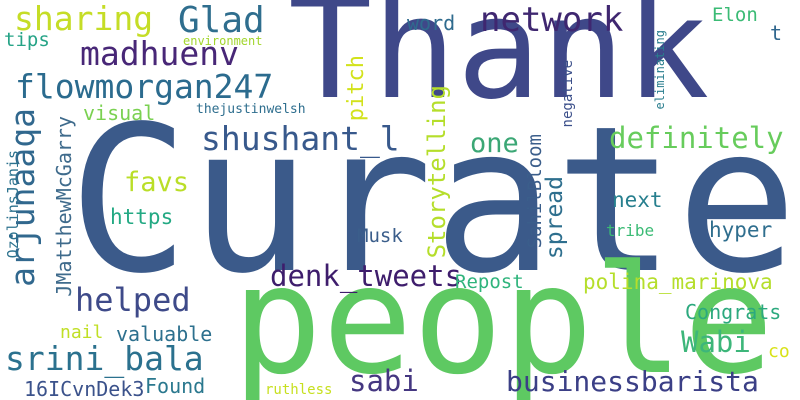  Describe the element at coordinates (735, 15) in the screenshot. I see `word-elon: Elon` at that location.